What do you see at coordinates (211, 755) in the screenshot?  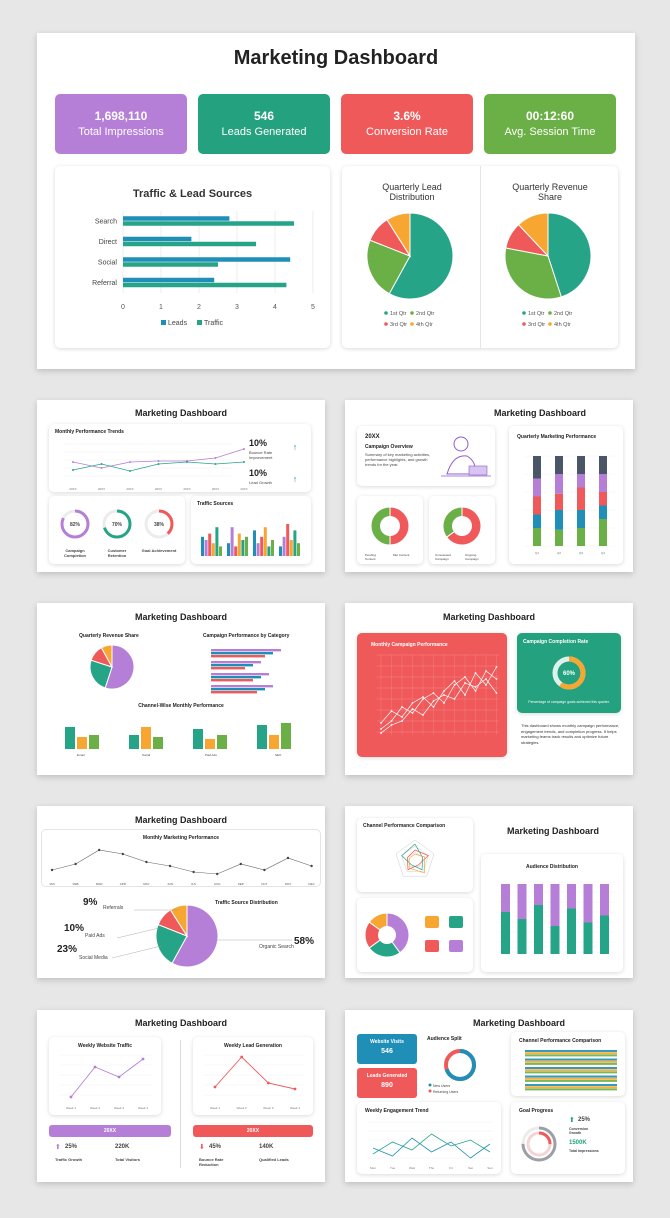 I see `channel-category: Paid Ads` at bounding box center [211, 755].